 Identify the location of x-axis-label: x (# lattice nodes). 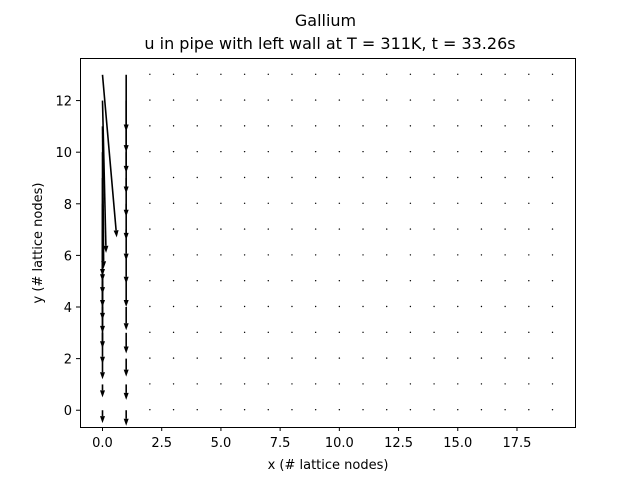
(328, 465).